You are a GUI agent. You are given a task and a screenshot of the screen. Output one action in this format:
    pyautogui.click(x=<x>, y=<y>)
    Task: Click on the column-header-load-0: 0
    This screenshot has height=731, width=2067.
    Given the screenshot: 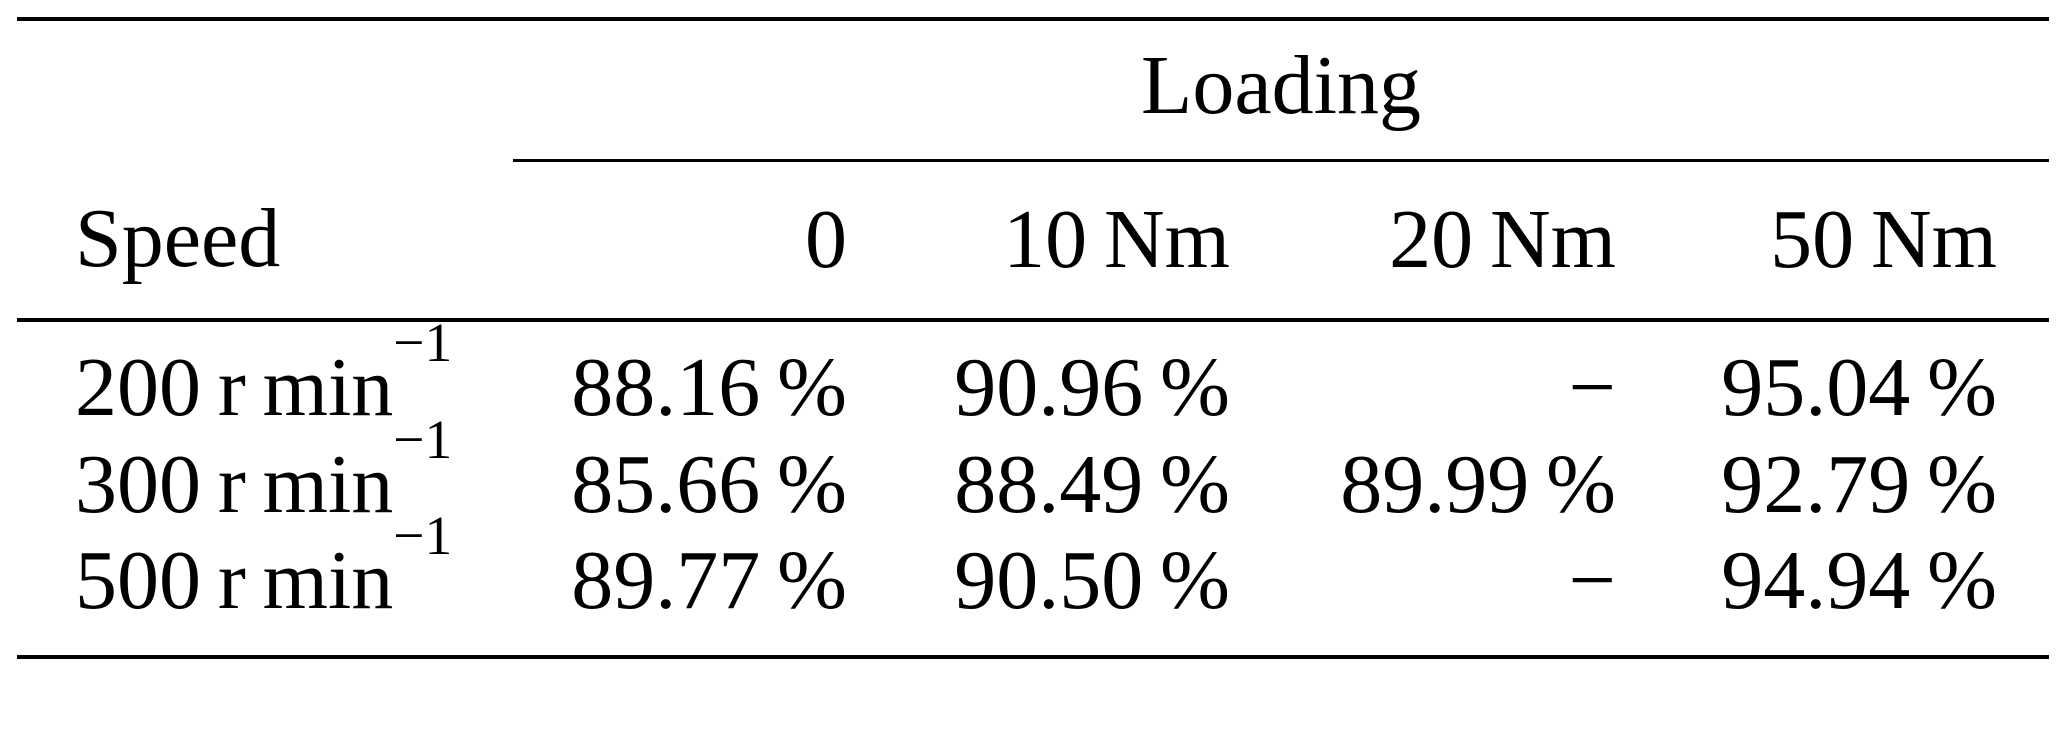 What is the action you would take?
    pyautogui.click(x=706, y=241)
    